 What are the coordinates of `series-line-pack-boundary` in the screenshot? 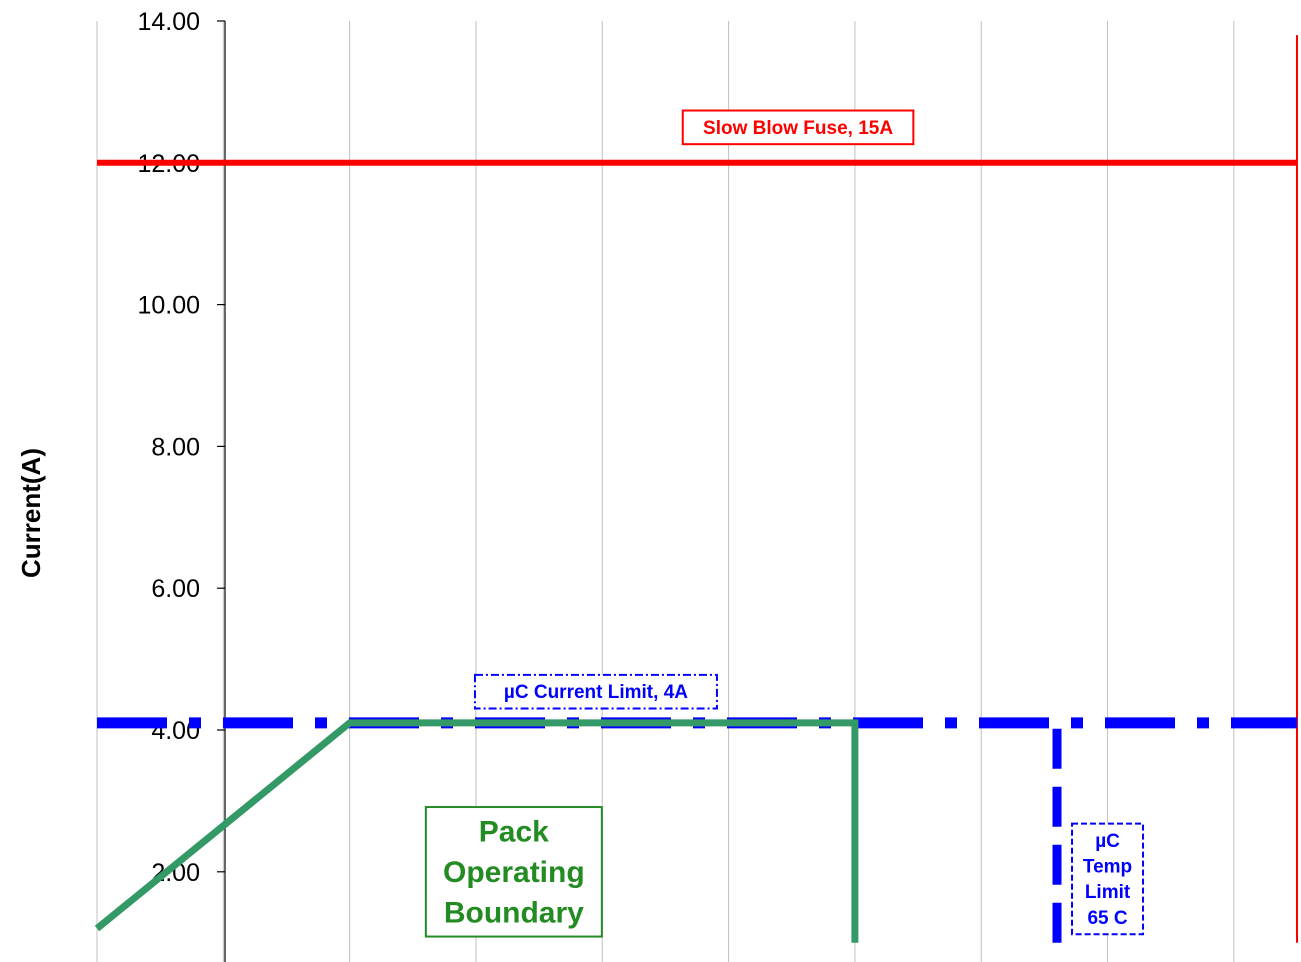 It's located at (476, 831).